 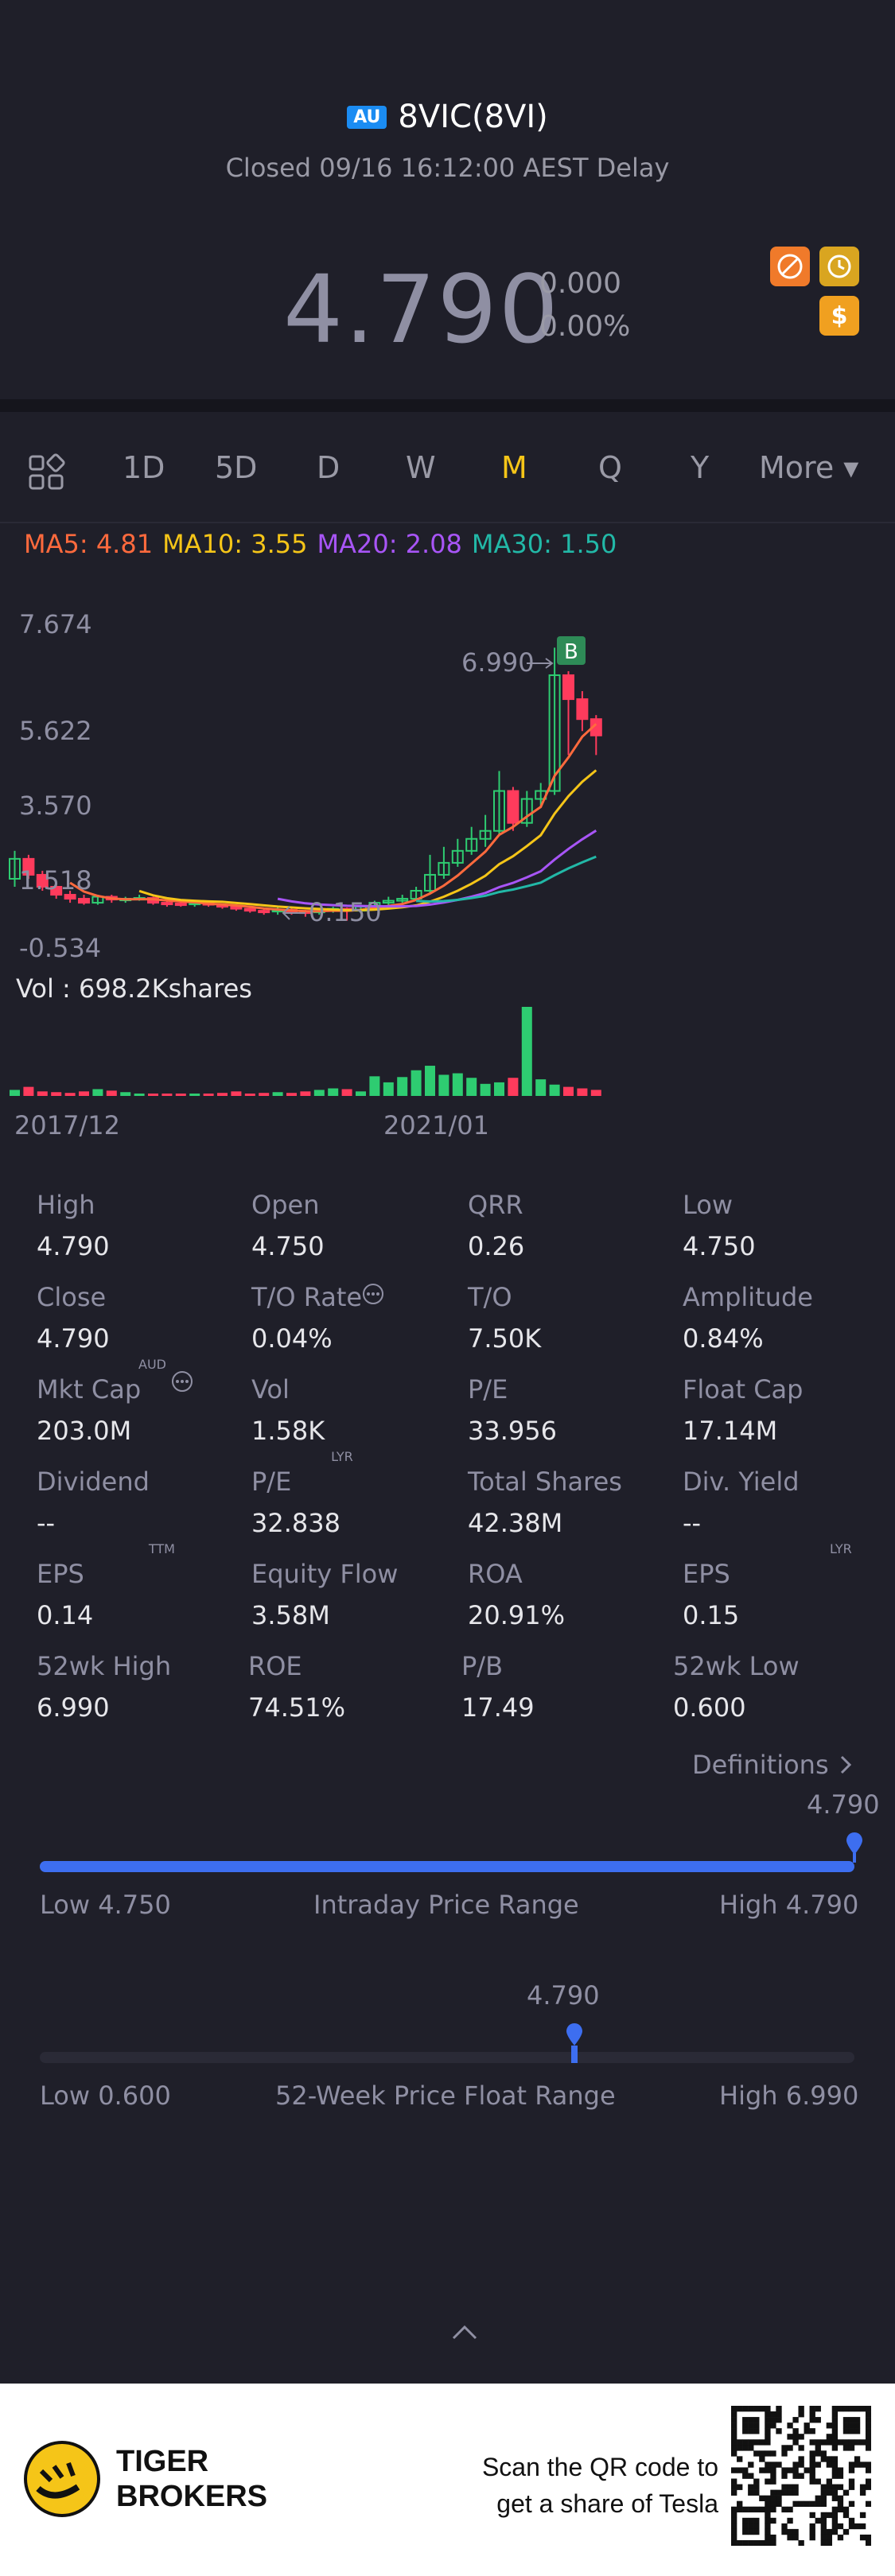 I want to click on stat-value: 4.750, so click(x=288, y=1246).